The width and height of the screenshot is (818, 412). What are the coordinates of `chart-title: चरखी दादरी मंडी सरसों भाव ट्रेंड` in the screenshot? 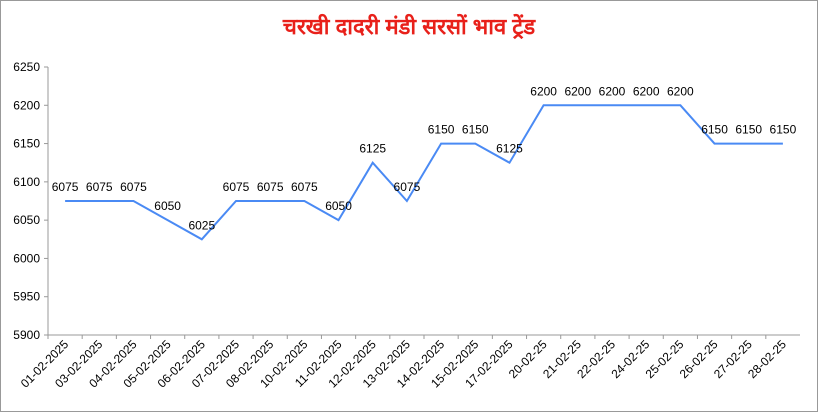 It's located at (409, 26).